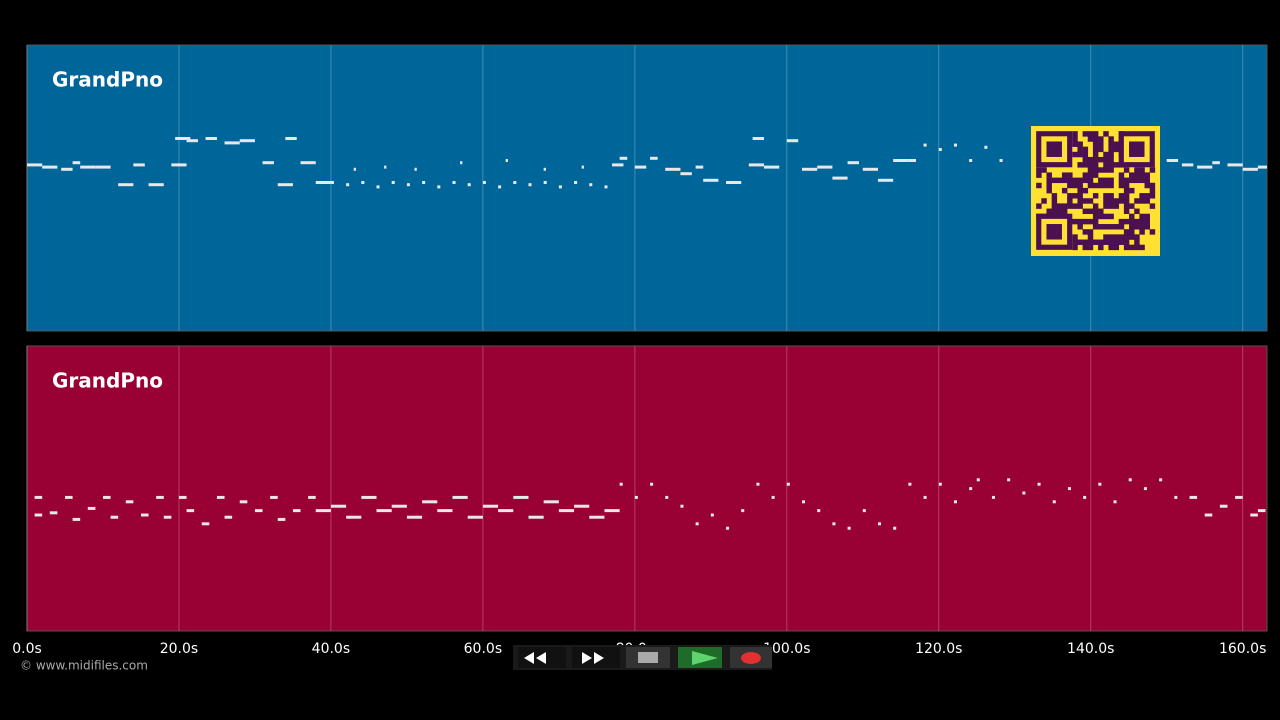 The image size is (1280, 720). What do you see at coordinates (331, 649) in the screenshot?
I see `x-tick-label: 40.0s` at bounding box center [331, 649].